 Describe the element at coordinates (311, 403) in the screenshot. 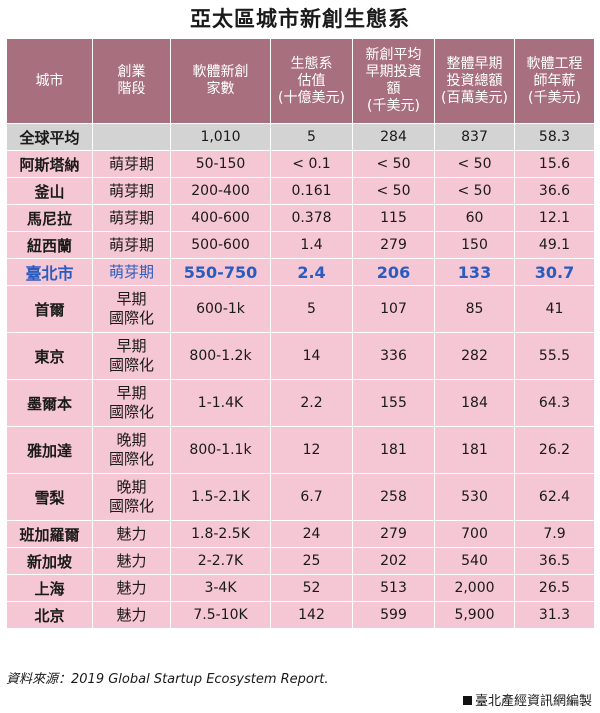

I see `valuation-cell: 2.2` at that location.